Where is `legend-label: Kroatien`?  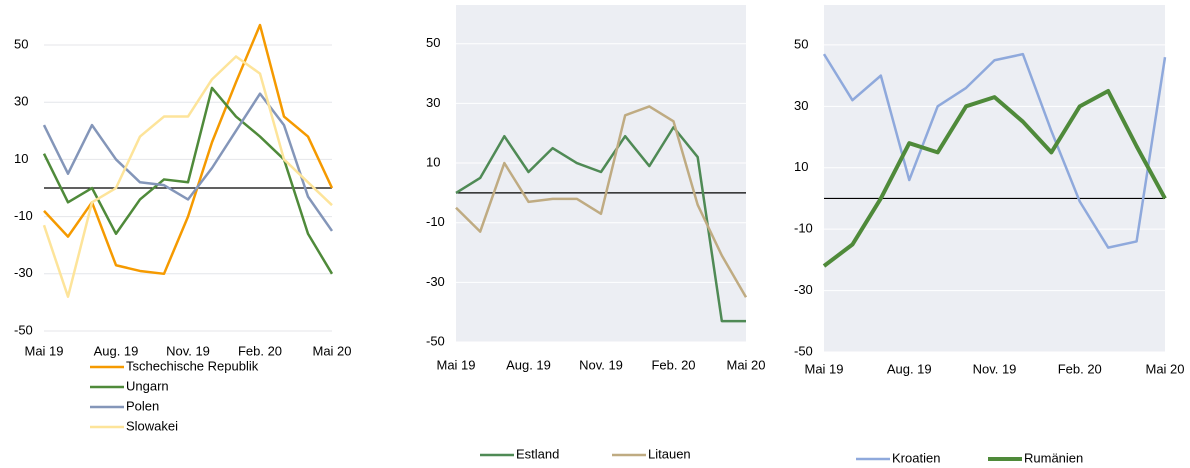 legend-label: Kroatien is located at coordinates (916, 456).